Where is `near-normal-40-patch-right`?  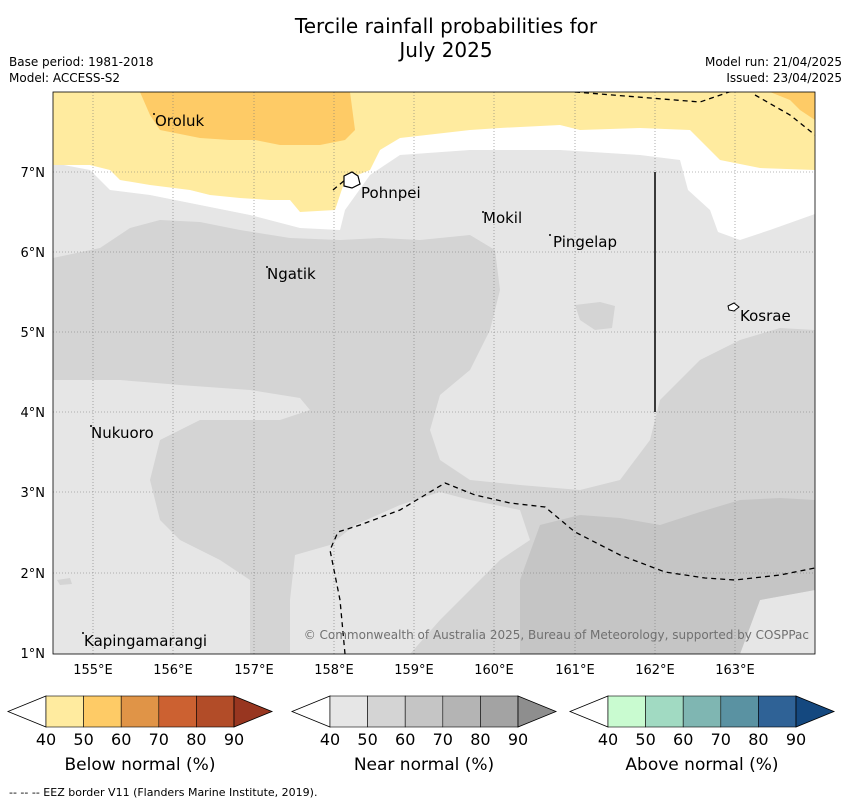
near-normal-40-patch-right is located at coordinates (777, 622).